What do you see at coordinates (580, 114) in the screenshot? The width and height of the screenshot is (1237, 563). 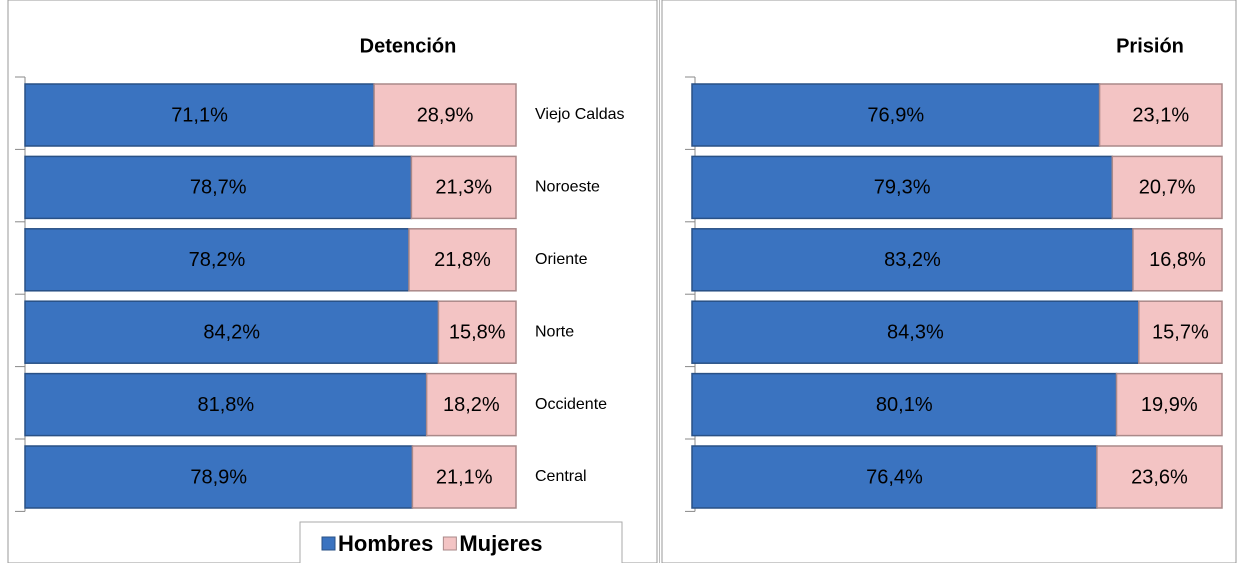 I see `category-label: Viejo Caldas` at bounding box center [580, 114].